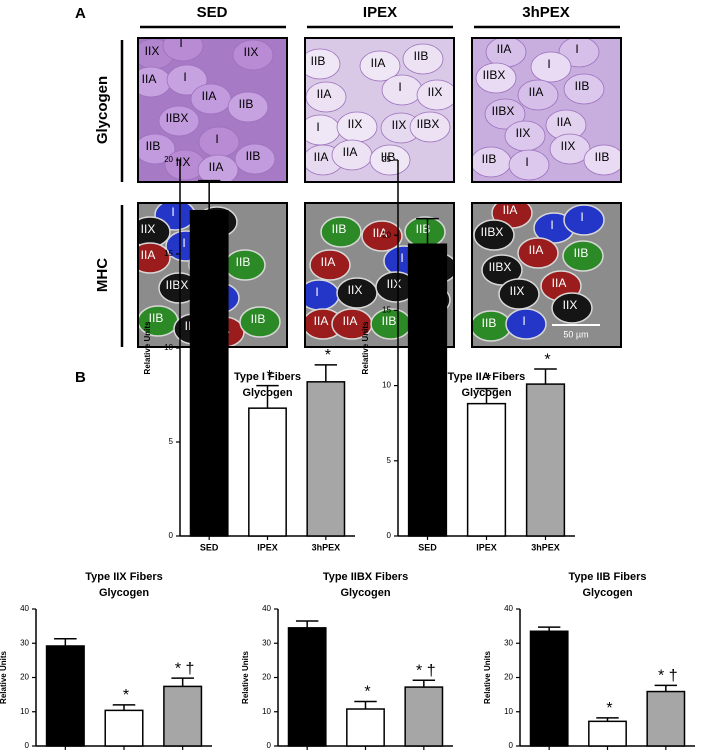 This screenshot has width=723, height=754. What do you see at coordinates (365, 593) in the screenshot?
I see `chart-title: Glycogen` at bounding box center [365, 593].